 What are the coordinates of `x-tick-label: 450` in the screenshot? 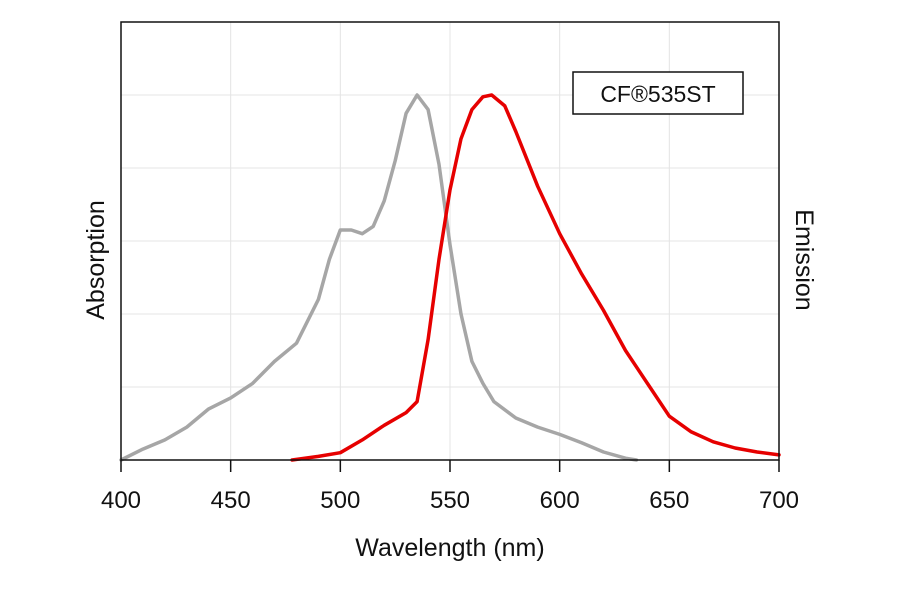 It's located at (231, 500).